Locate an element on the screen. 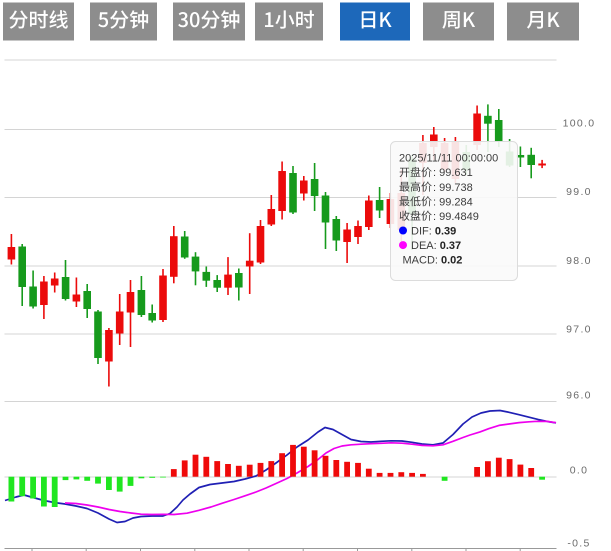  svg-text: 0.0 is located at coordinates (579, 470).